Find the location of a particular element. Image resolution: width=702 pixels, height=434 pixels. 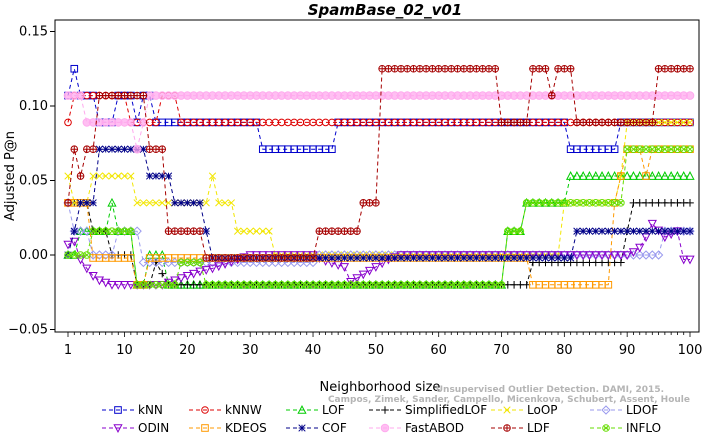

x-tick-label: 70 is located at coordinates (501, 350).